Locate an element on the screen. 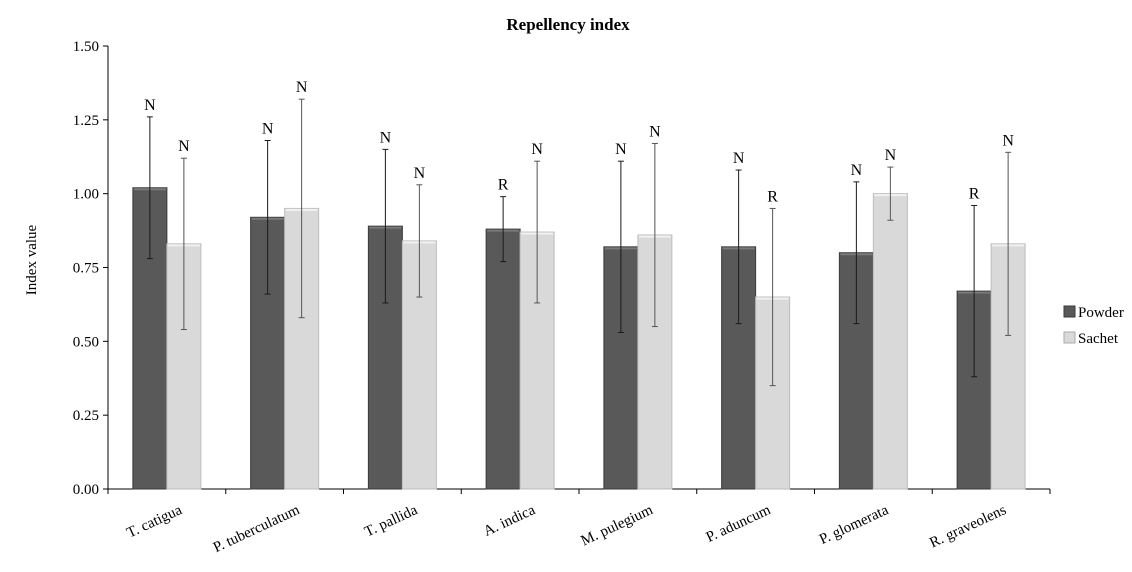 This screenshot has height=572, width=1132. y-axis-label: Index value is located at coordinates (32, 259).